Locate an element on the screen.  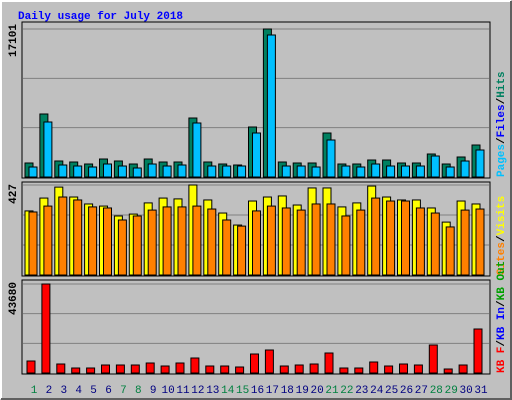
x-tick-label: 16 is located at coordinates (257, 391).